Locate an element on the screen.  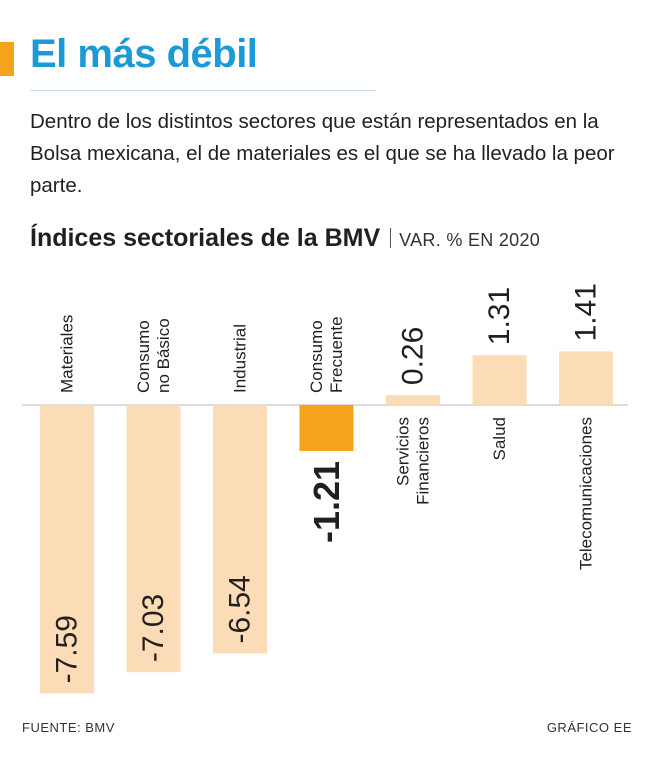
chart-title: Índices sectoriales de la BMV is located at coordinates (205, 238).